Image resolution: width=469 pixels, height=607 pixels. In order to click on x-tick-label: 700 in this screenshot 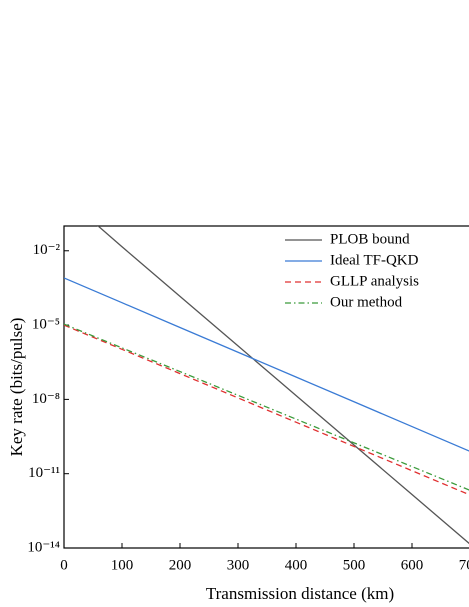, I will do `click(464, 565)`.